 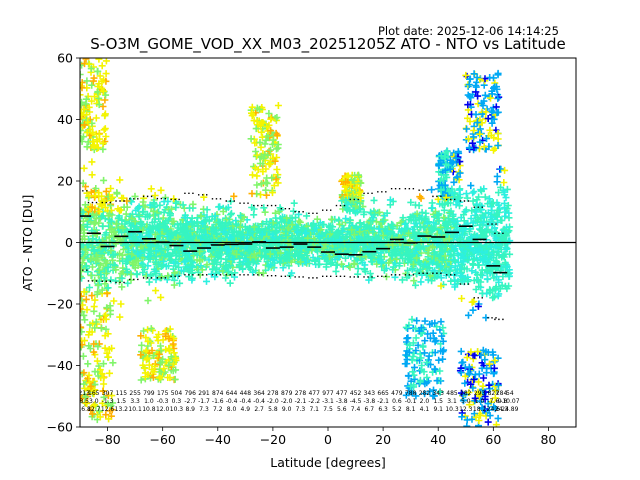 I want to click on bin-annotation-text: -3.8, so click(x=369, y=401).